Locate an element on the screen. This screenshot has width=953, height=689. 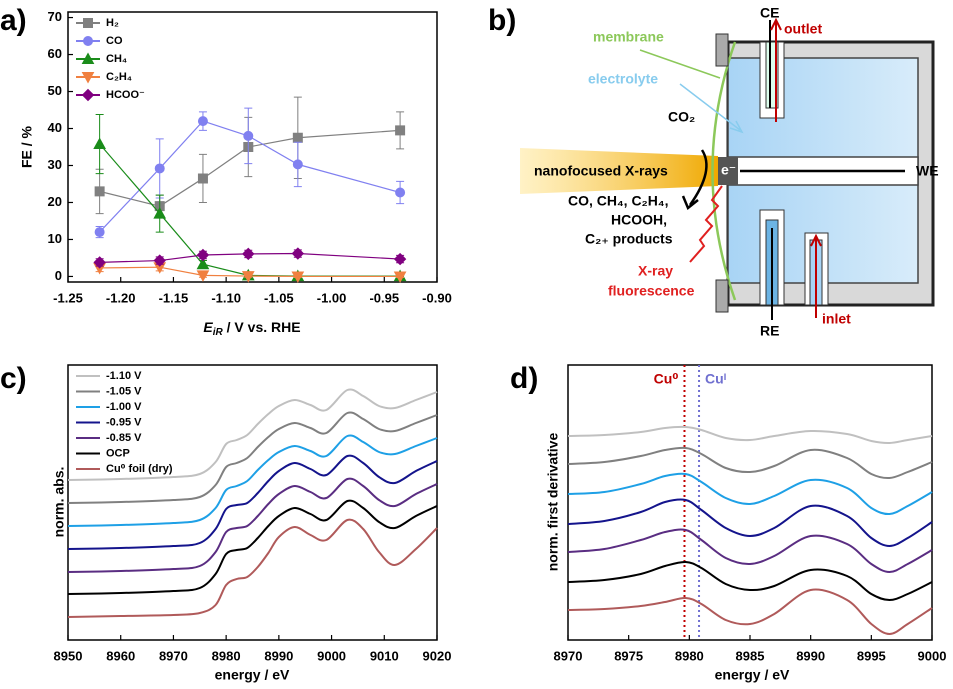
x-tick-label: -0.90 is located at coordinates (437, 297).